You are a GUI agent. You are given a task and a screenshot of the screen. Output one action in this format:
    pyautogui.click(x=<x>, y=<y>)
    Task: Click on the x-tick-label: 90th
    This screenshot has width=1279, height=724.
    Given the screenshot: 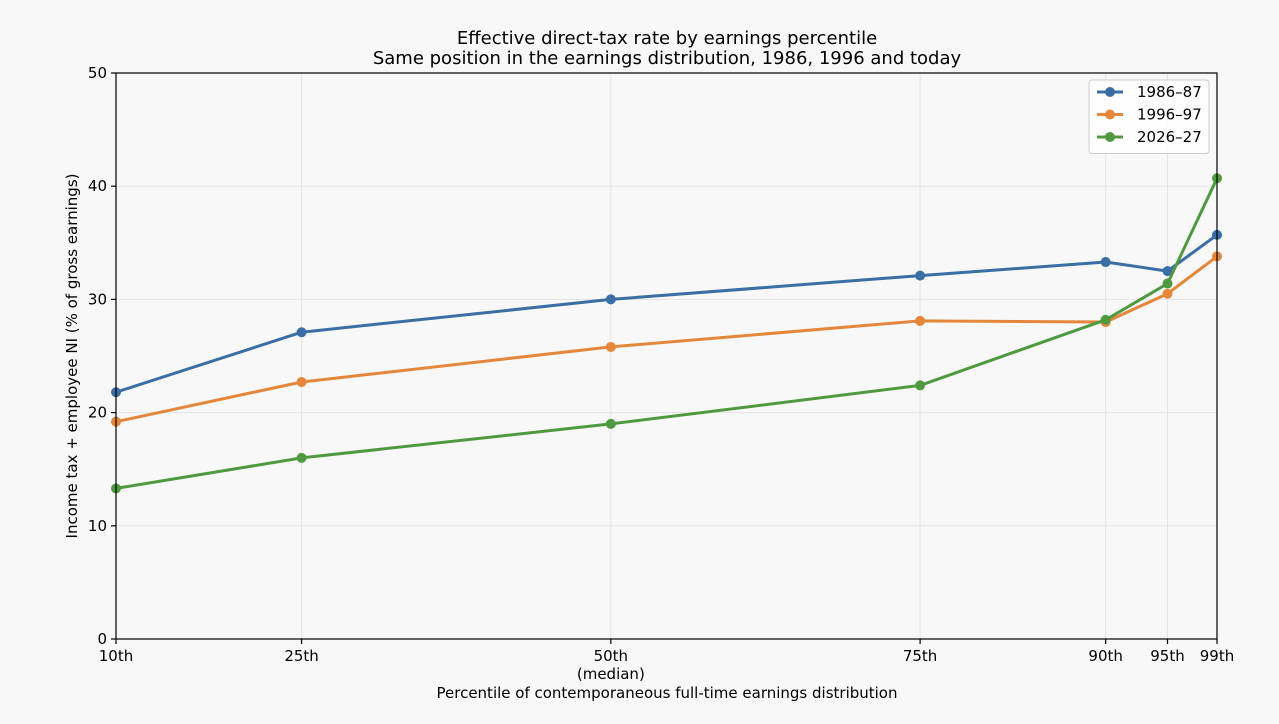 What is the action you would take?
    pyautogui.click(x=1105, y=656)
    